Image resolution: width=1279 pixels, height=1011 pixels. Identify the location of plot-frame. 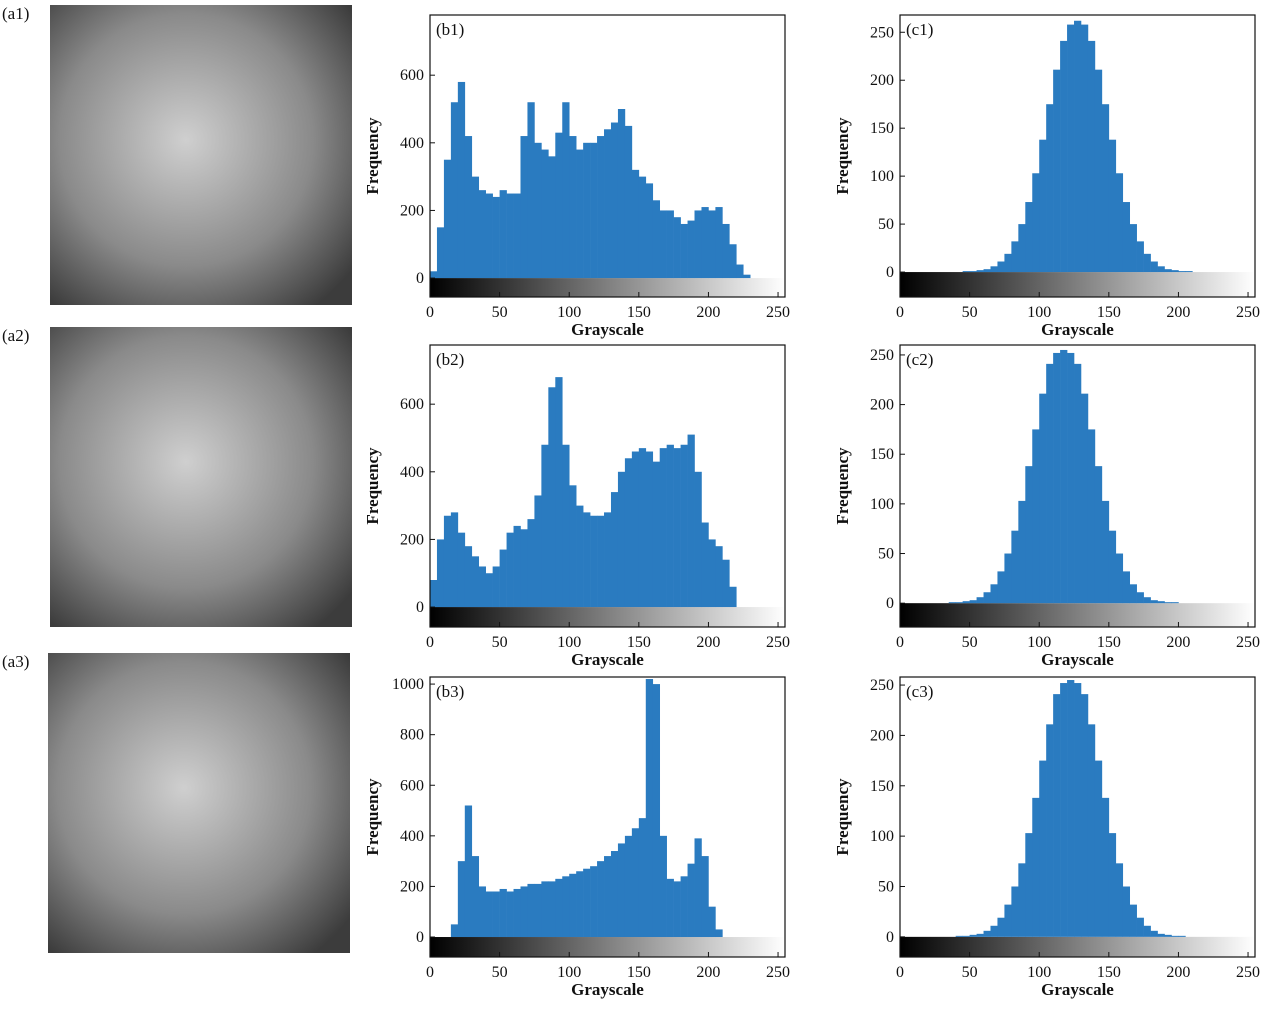
(1077, 156).